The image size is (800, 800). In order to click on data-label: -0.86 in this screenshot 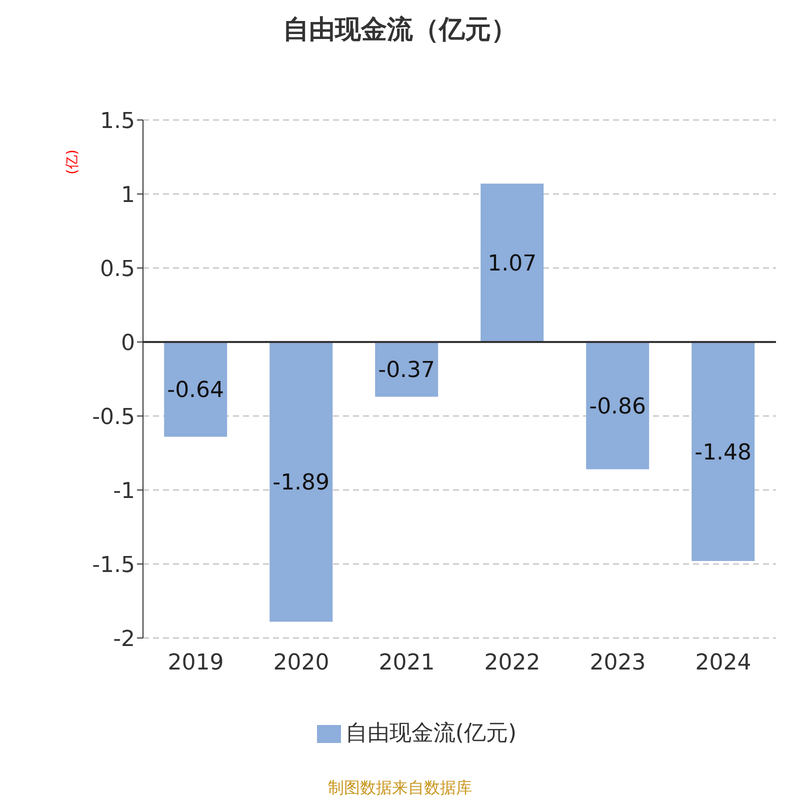, I will do `click(617, 407)`.